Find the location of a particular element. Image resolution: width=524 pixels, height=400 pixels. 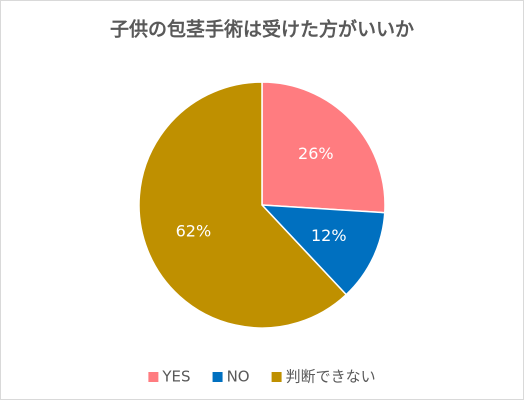

data-label: 62% is located at coordinates (194, 231).